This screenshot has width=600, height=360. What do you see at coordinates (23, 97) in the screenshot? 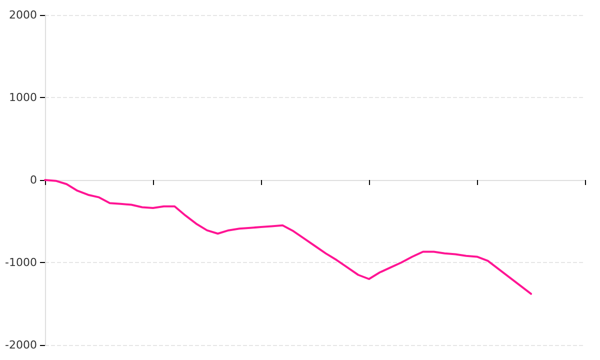
I see `y-tick-label: 1000` at bounding box center [23, 97].